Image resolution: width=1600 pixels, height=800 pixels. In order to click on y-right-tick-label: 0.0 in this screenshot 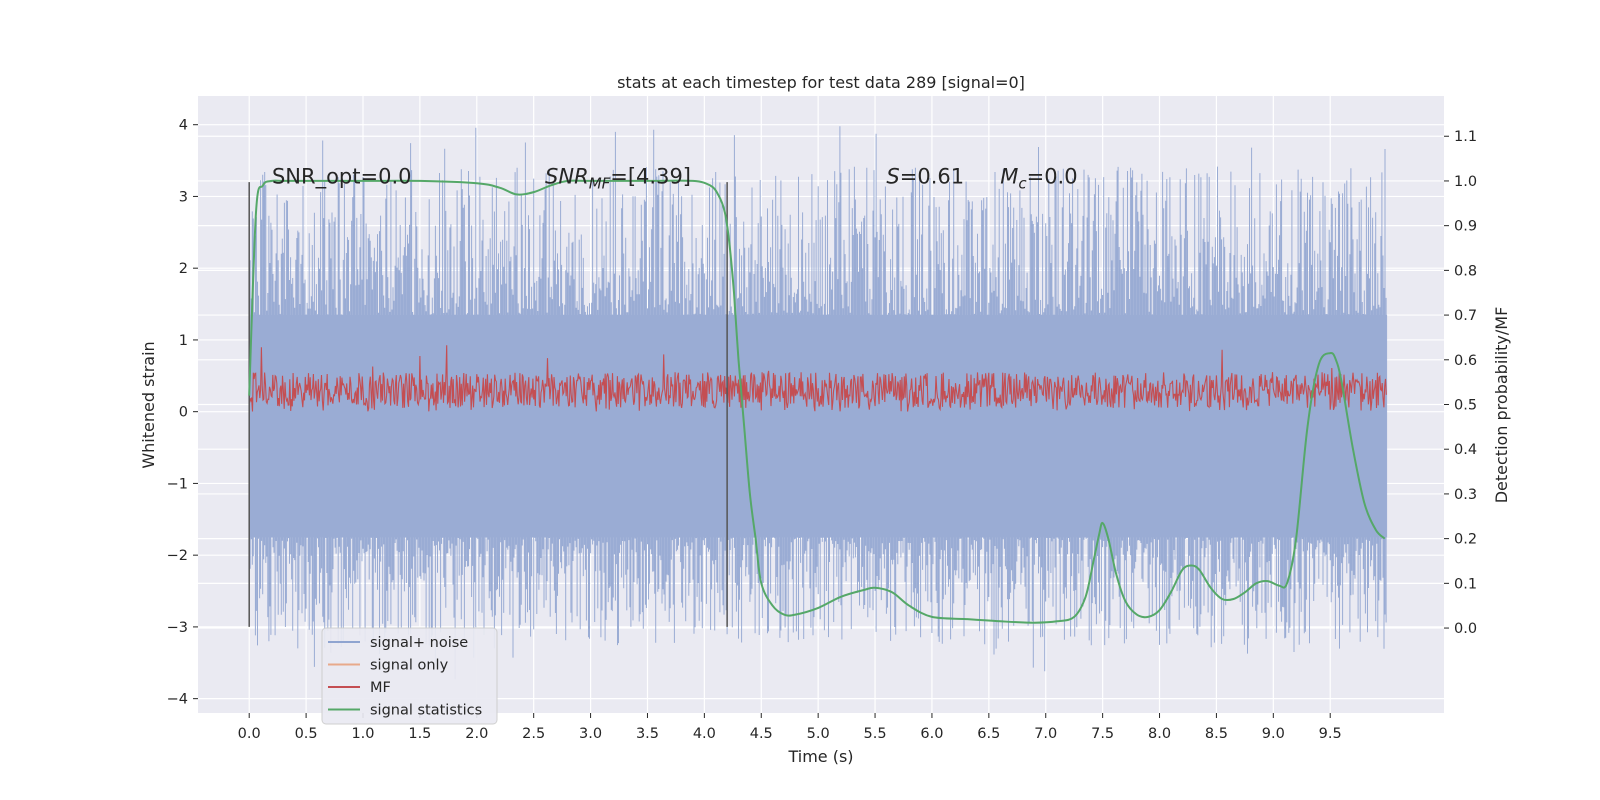, I will do `click(1465, 629)`.